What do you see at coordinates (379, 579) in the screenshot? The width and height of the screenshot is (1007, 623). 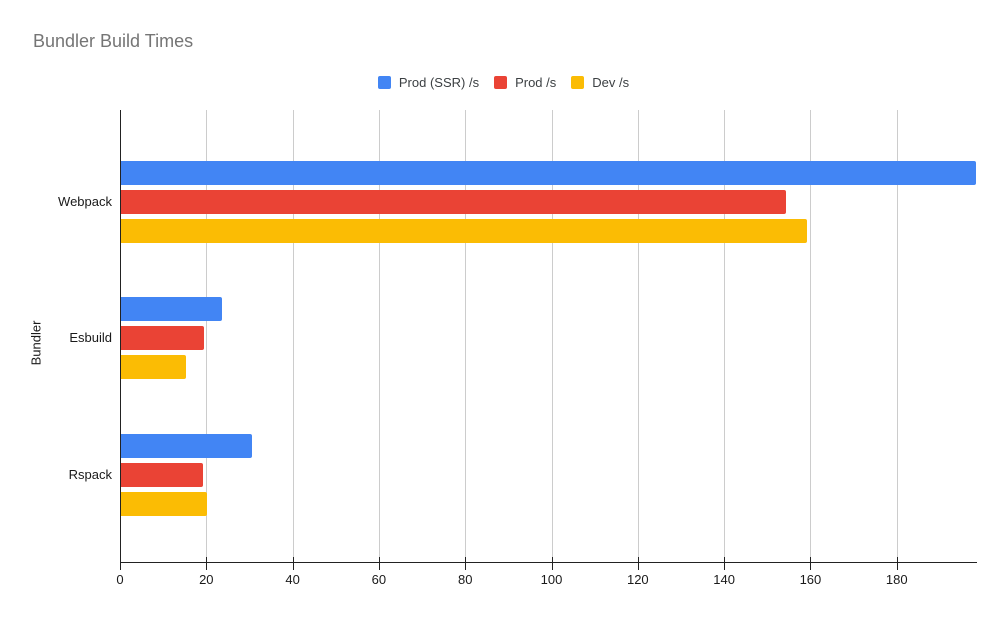 I see `x-axis-tick-label: 60` at bounding box center [379, 579].